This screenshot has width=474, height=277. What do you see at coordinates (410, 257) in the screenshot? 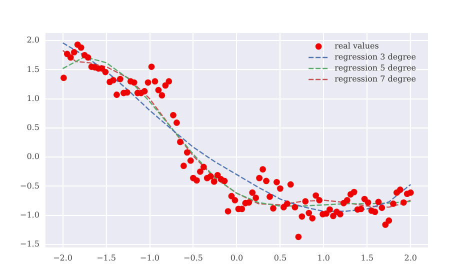
I see `x-tick-label: 2.0` at bounding box center [410, 257].